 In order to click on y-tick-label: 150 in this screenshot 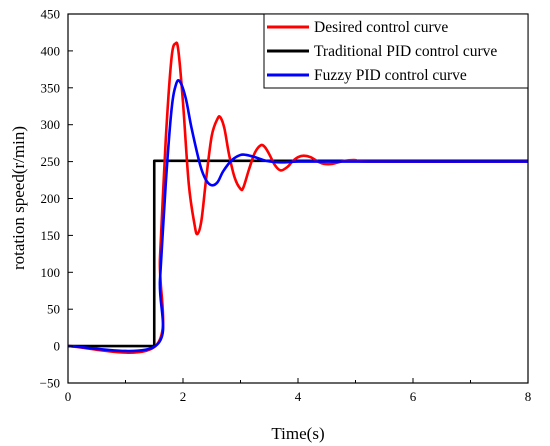, I will do `click(51, 235)`.